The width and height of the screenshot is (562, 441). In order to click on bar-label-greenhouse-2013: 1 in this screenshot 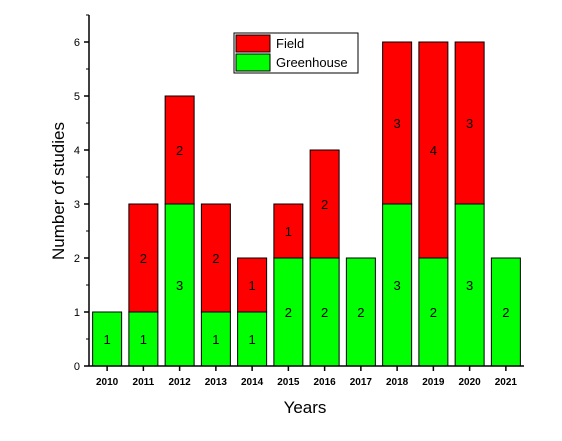, I will do `click(215, 339)`.